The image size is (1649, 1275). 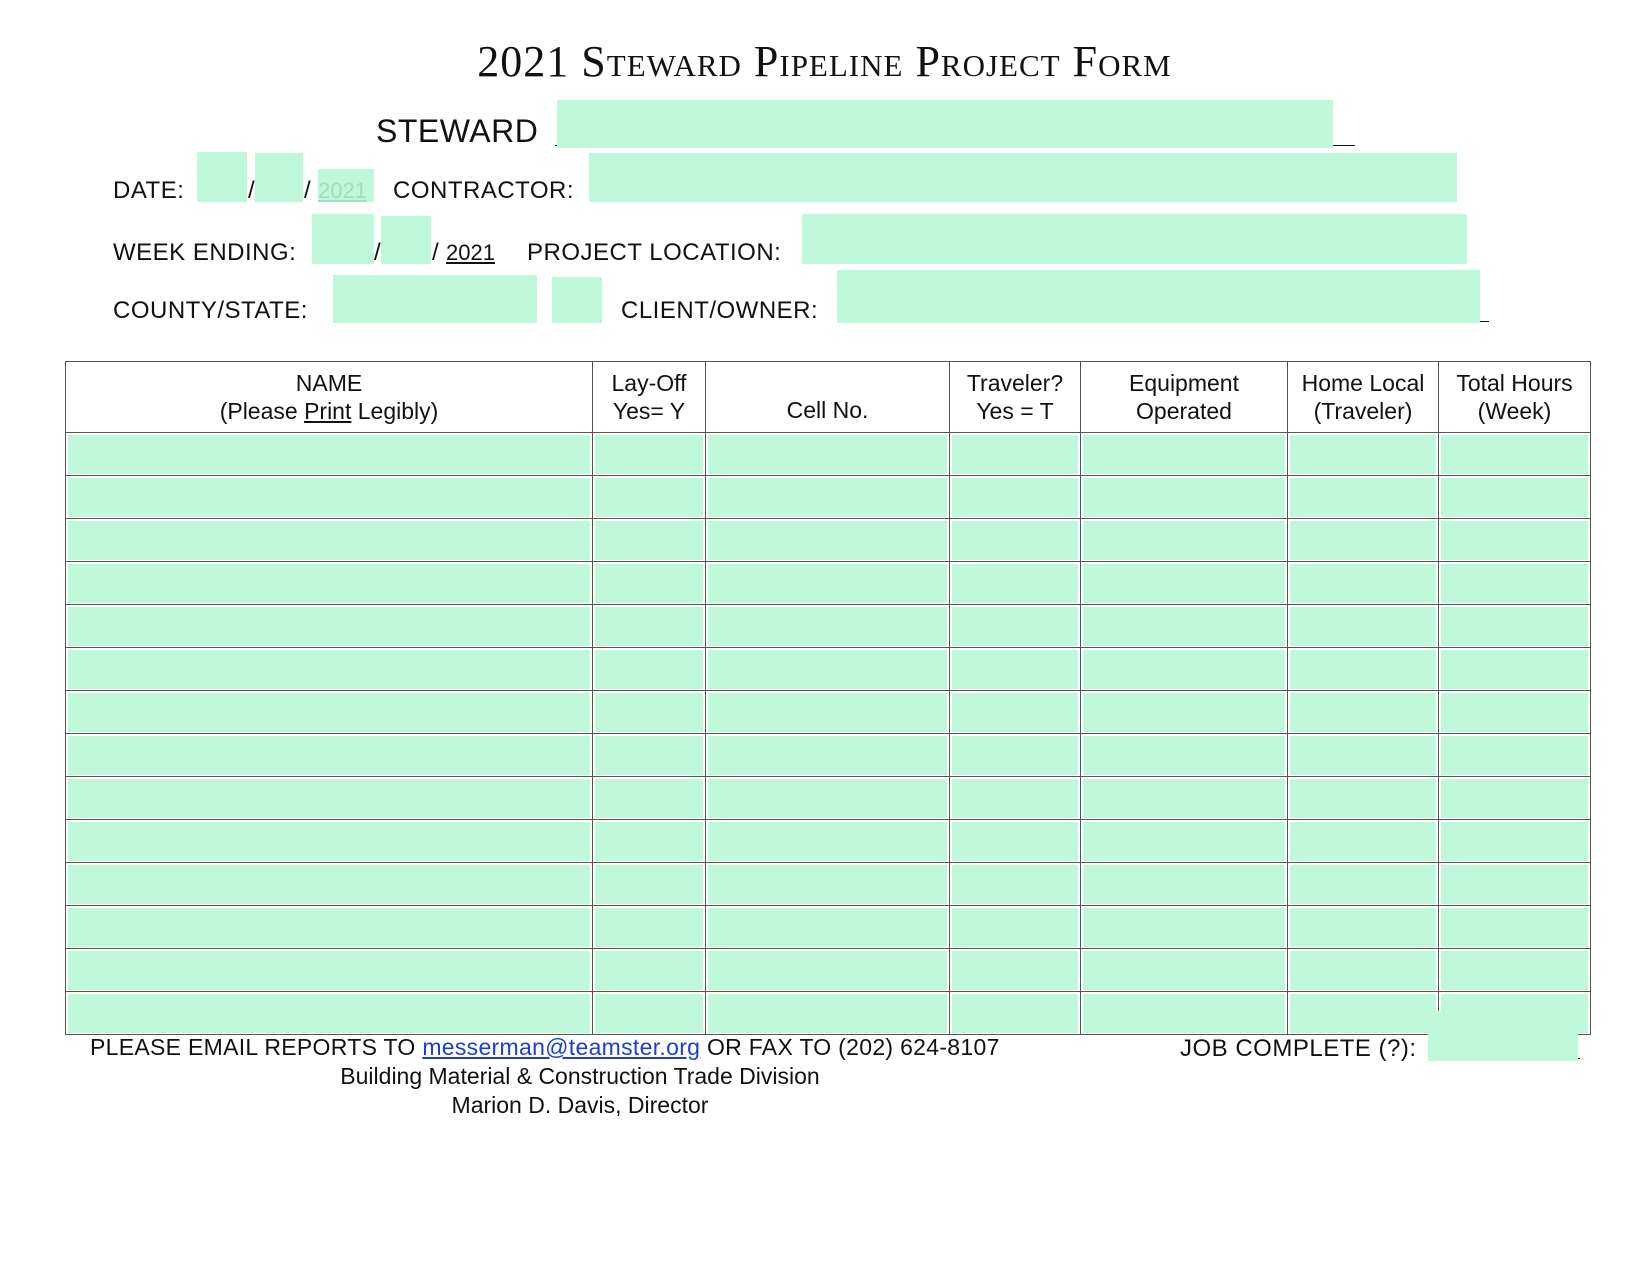 I want to click on date-year-field, so click(x=346, y=185).